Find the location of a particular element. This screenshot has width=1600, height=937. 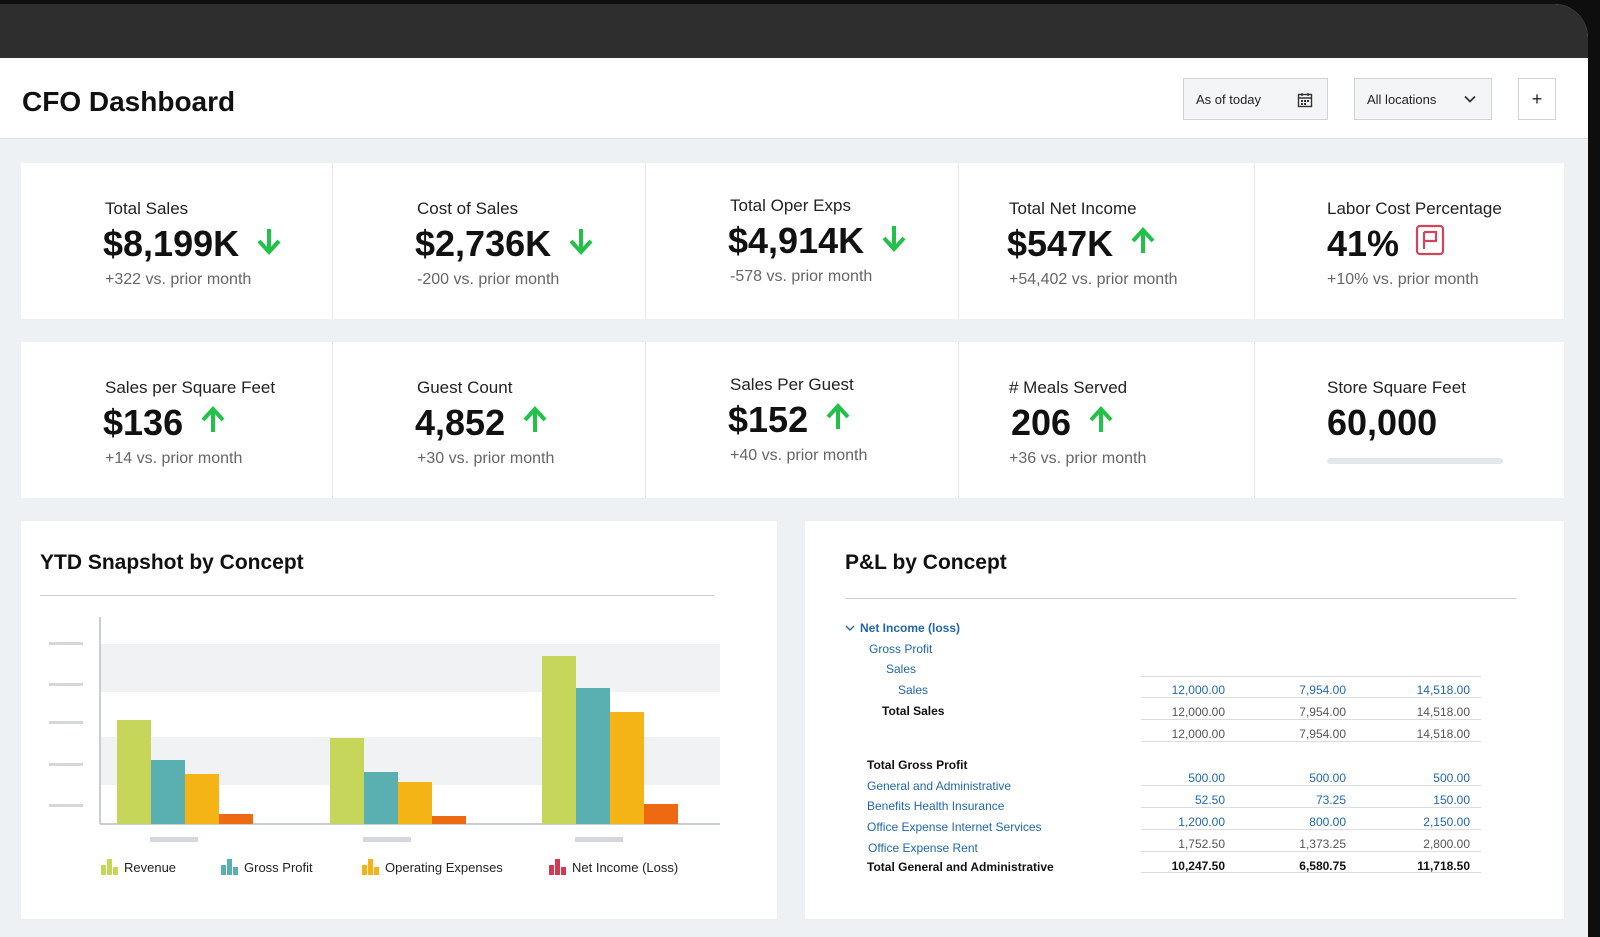

page-title: CFO Dashboard is located at coordinates (129, 101).